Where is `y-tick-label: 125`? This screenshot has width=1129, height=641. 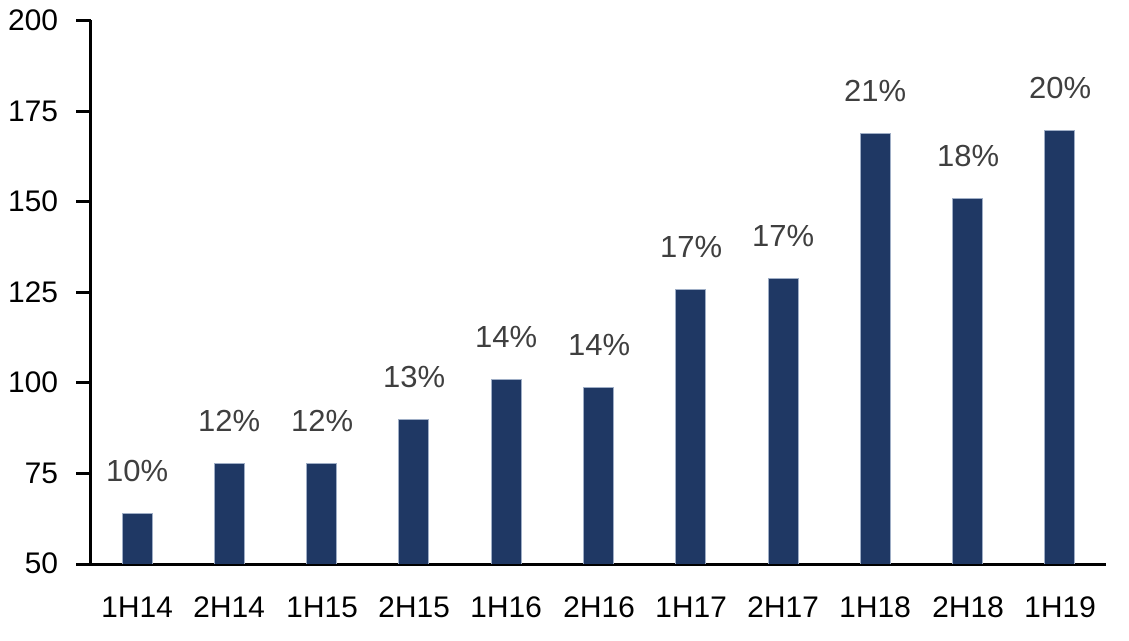
y-tick-label: 125 is located at coordinates (32, 292).